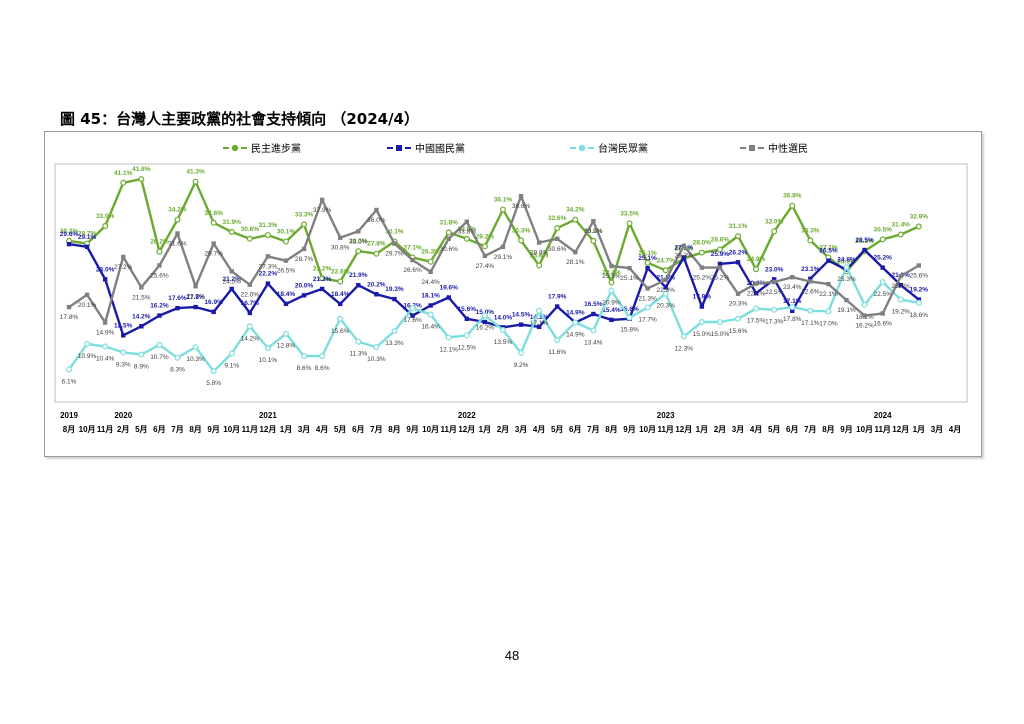 Image resolution: width=1024 pixels, height=724 pixels. I want to click on page-number: 48, so click(512, 655).